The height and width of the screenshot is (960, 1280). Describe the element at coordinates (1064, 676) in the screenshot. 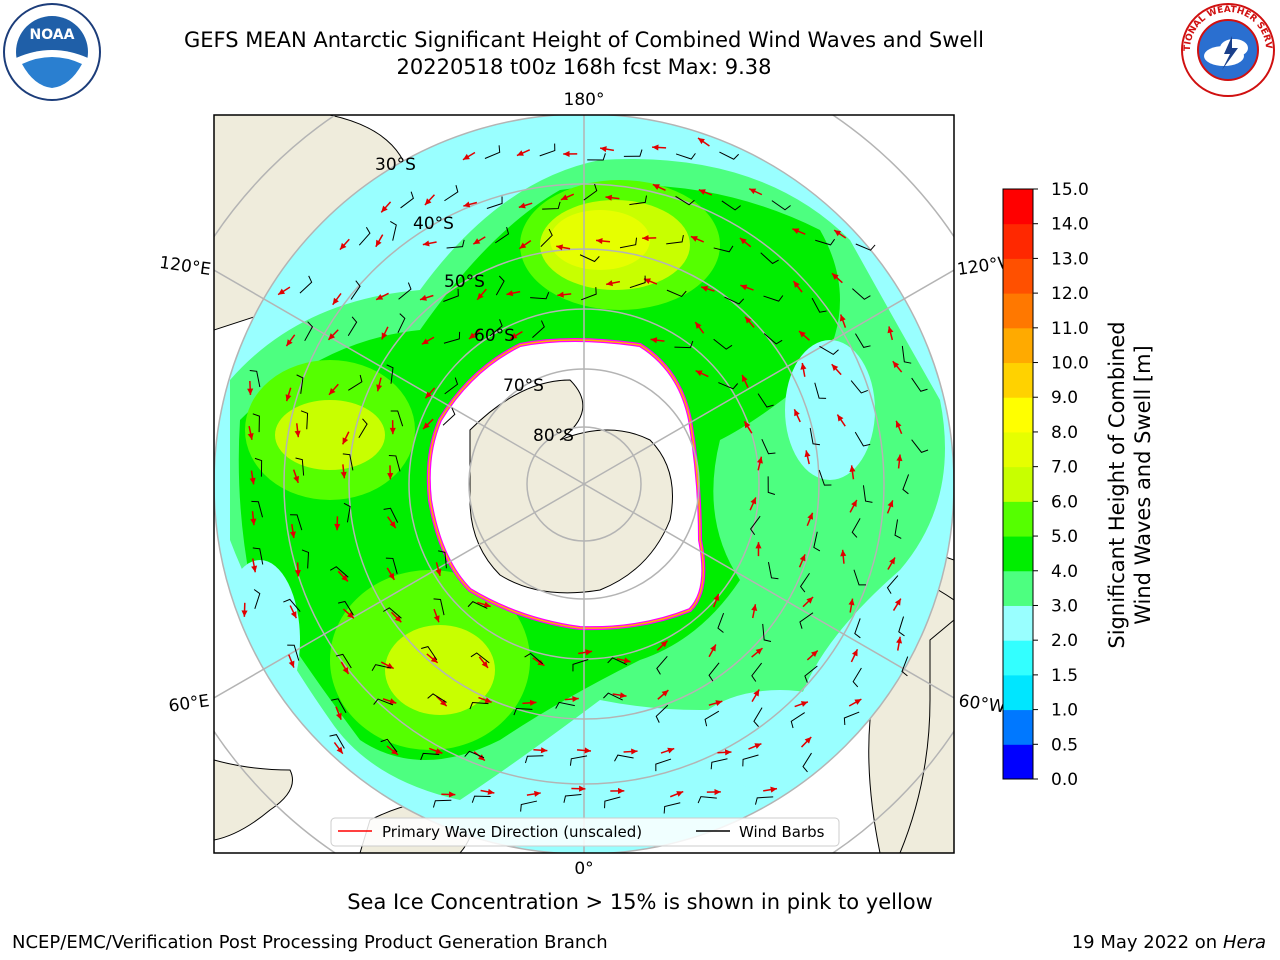

I see `colorbar-tick-label: 1.5` at that location.